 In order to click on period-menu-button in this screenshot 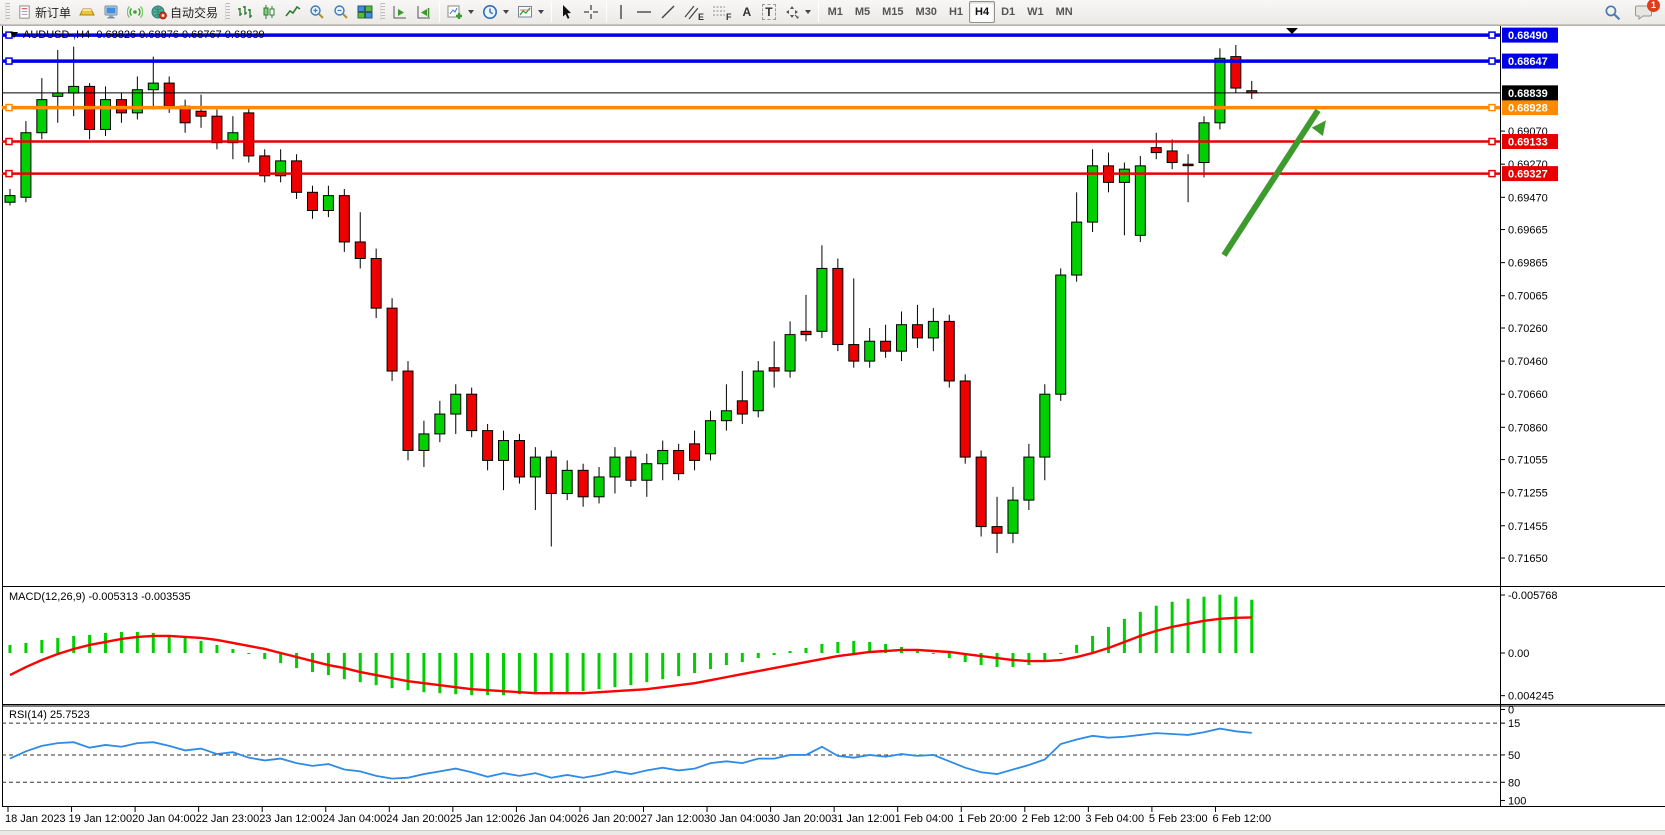, I will do `click(495, 12)`.